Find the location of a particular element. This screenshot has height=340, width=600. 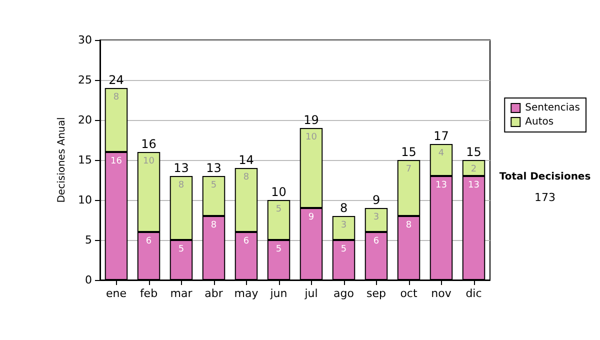

y-tick-label: 30 is located at coordinates (85, 40).